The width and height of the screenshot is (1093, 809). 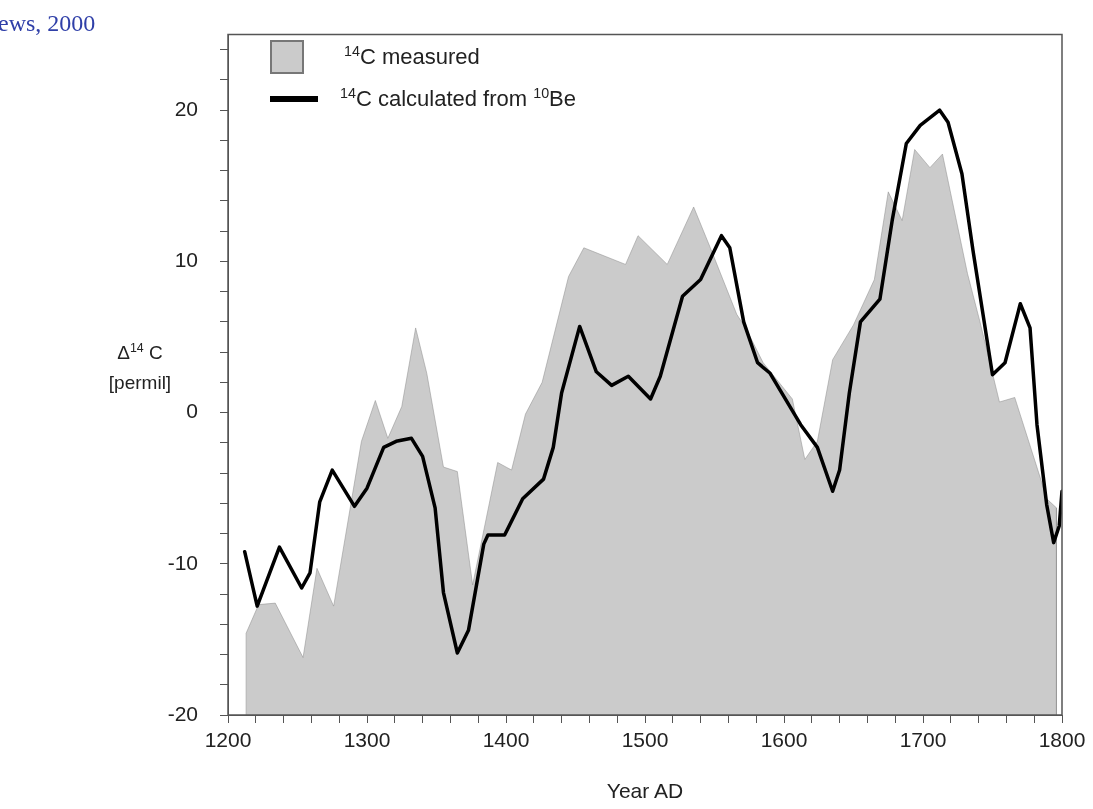 What do you see at coordinates (412, 57) in the screenshot?
I see `legend-label: $^{14}$C measured` at bounding box center [412, 57].